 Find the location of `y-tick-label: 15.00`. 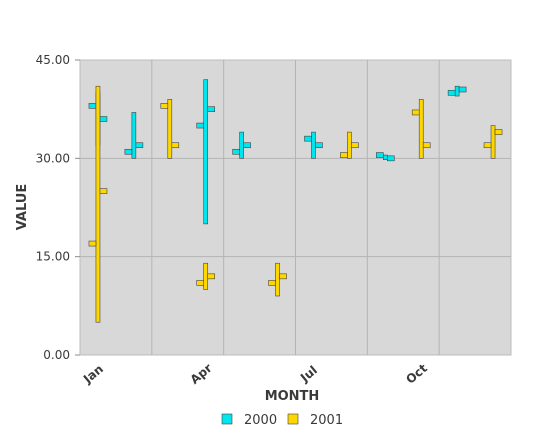

y-tick-label: 15.00 is located at coordinates (53, 257).